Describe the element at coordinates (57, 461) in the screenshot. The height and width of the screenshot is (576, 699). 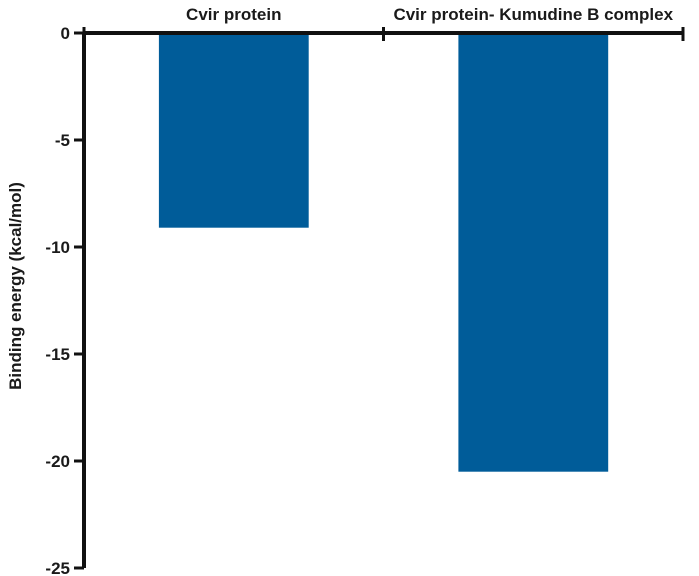
I see `y-tick-label: -20` at that location.